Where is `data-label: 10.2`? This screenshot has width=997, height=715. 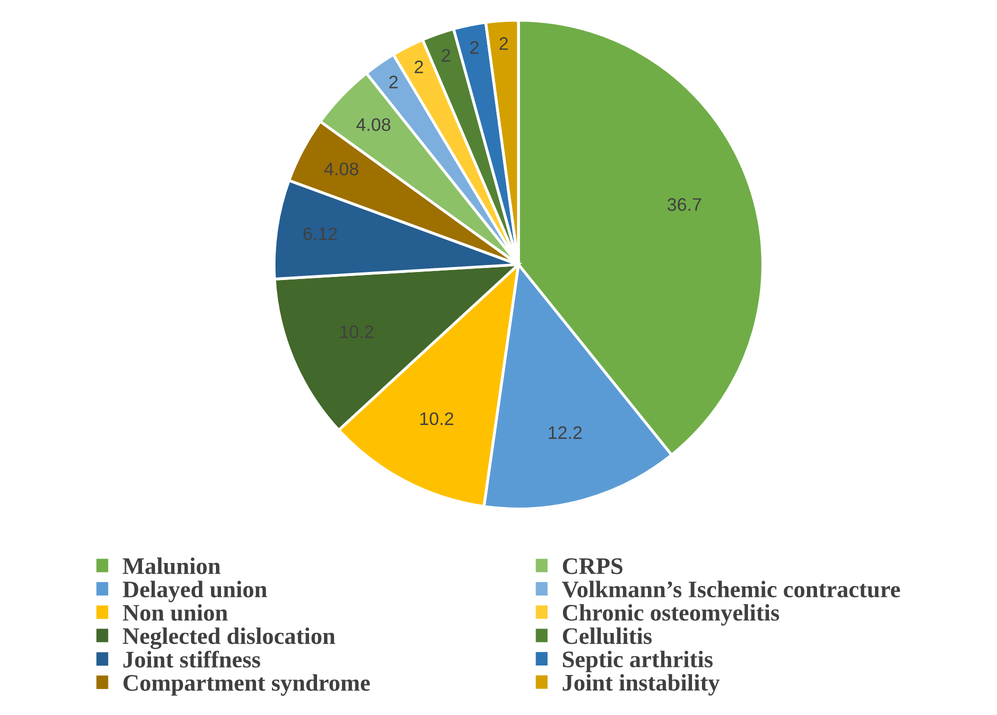 data-label: 10.2 is located at coordinates (437, 419).